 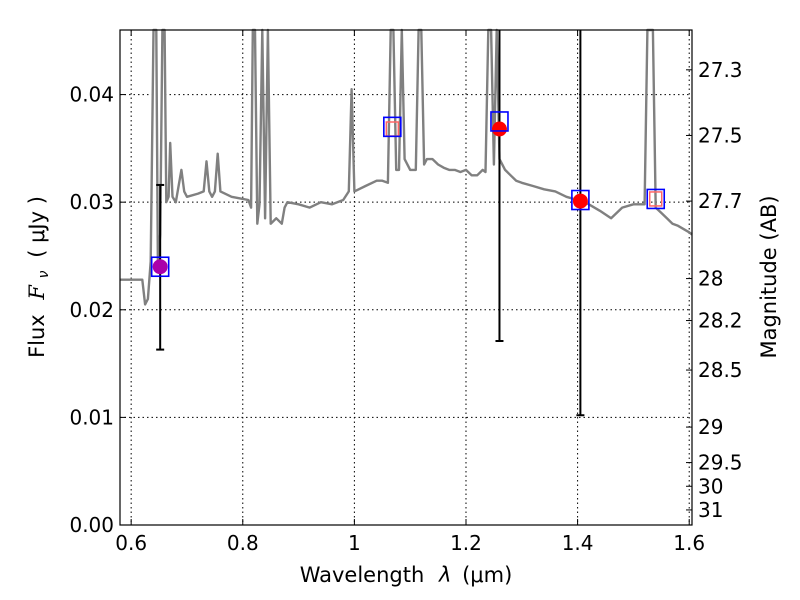 I want to click on x-tick-label: 0.6, so click(x=131, y=543).